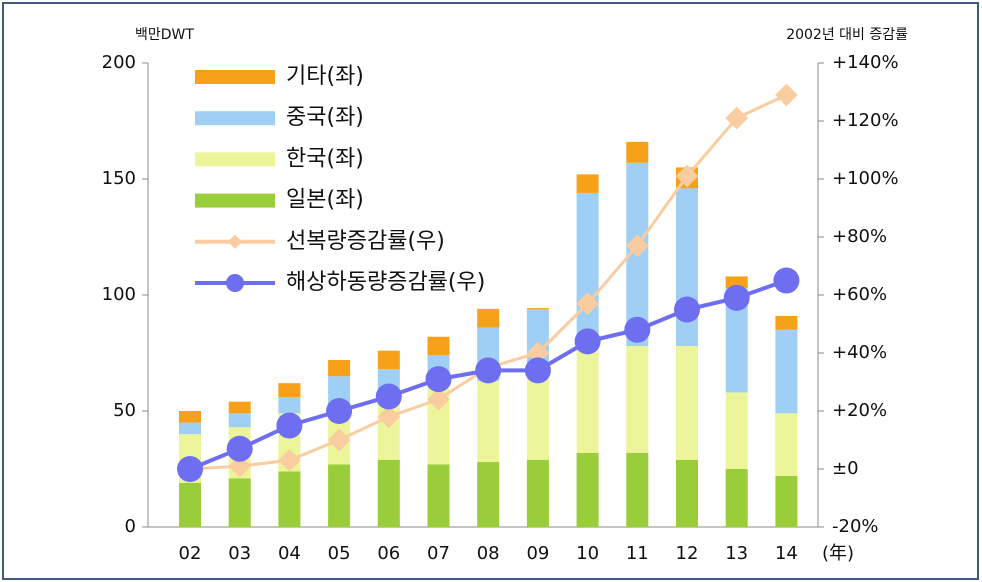  What do you see at coordinates (190, 553) in the screenshot?
I see `x-tick-label: 02` at bounding box center [190, 553].